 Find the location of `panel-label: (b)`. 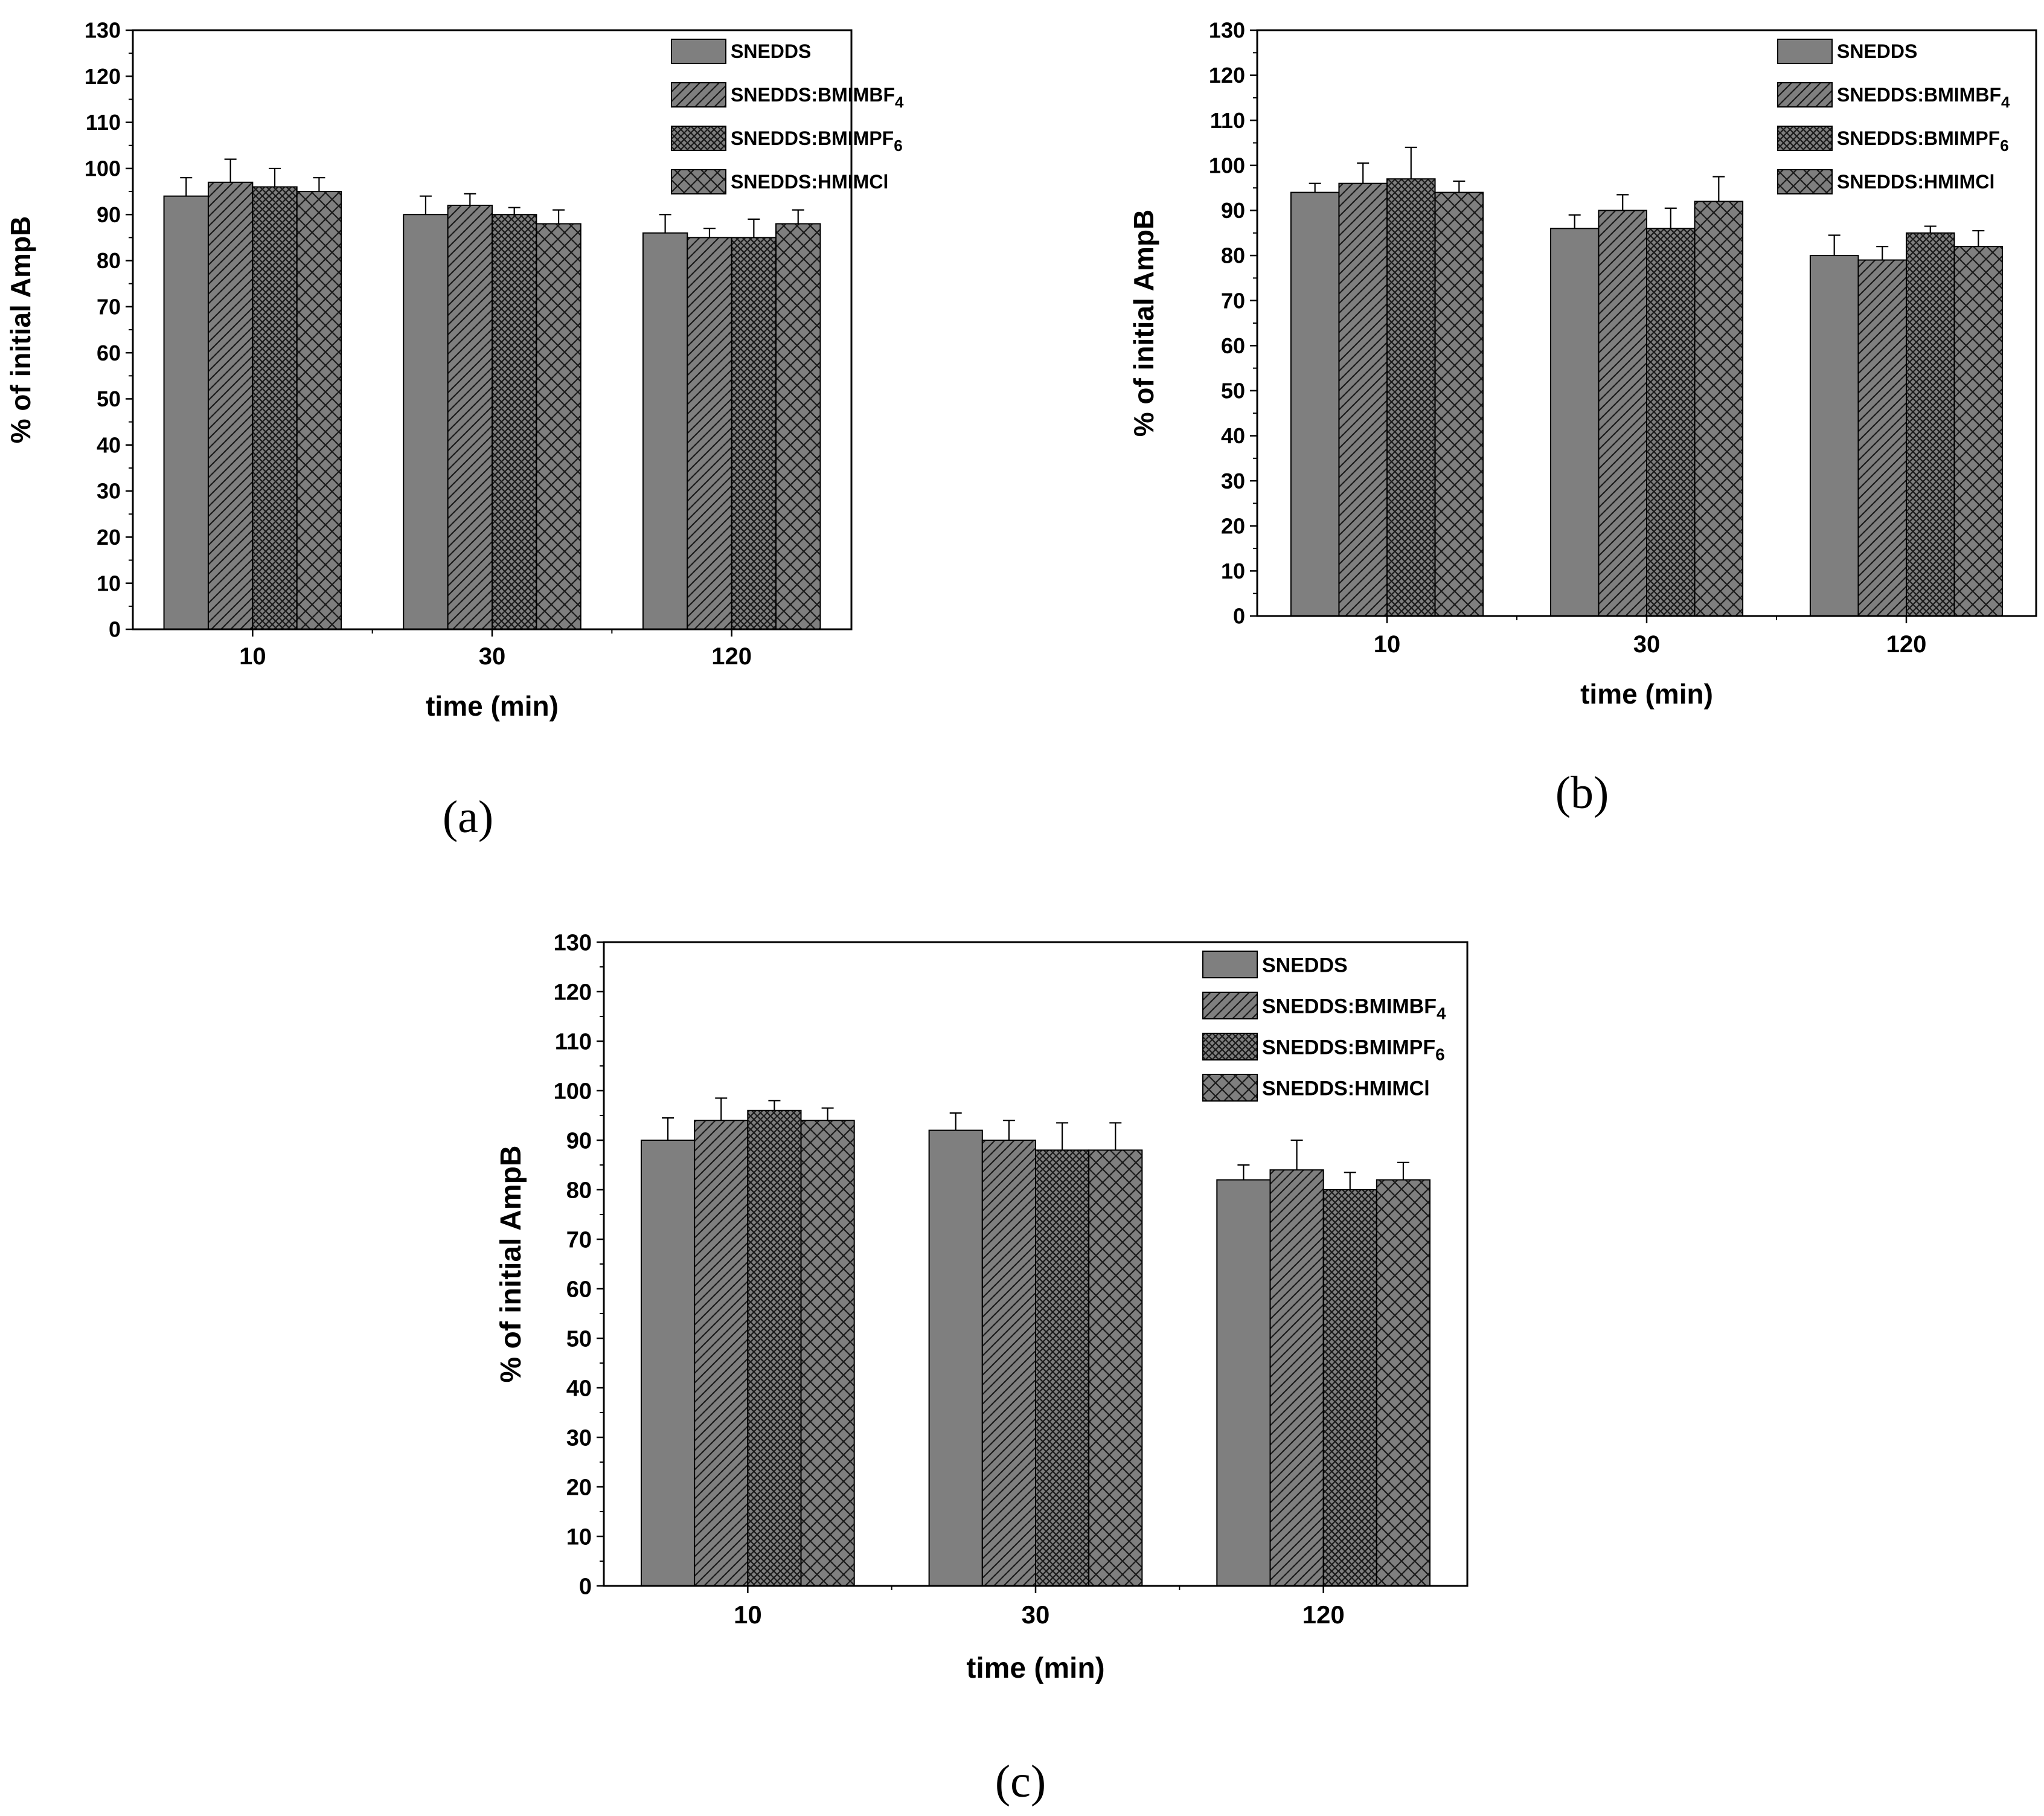

panel-label: (b) is located at coordinates (1582, 793).